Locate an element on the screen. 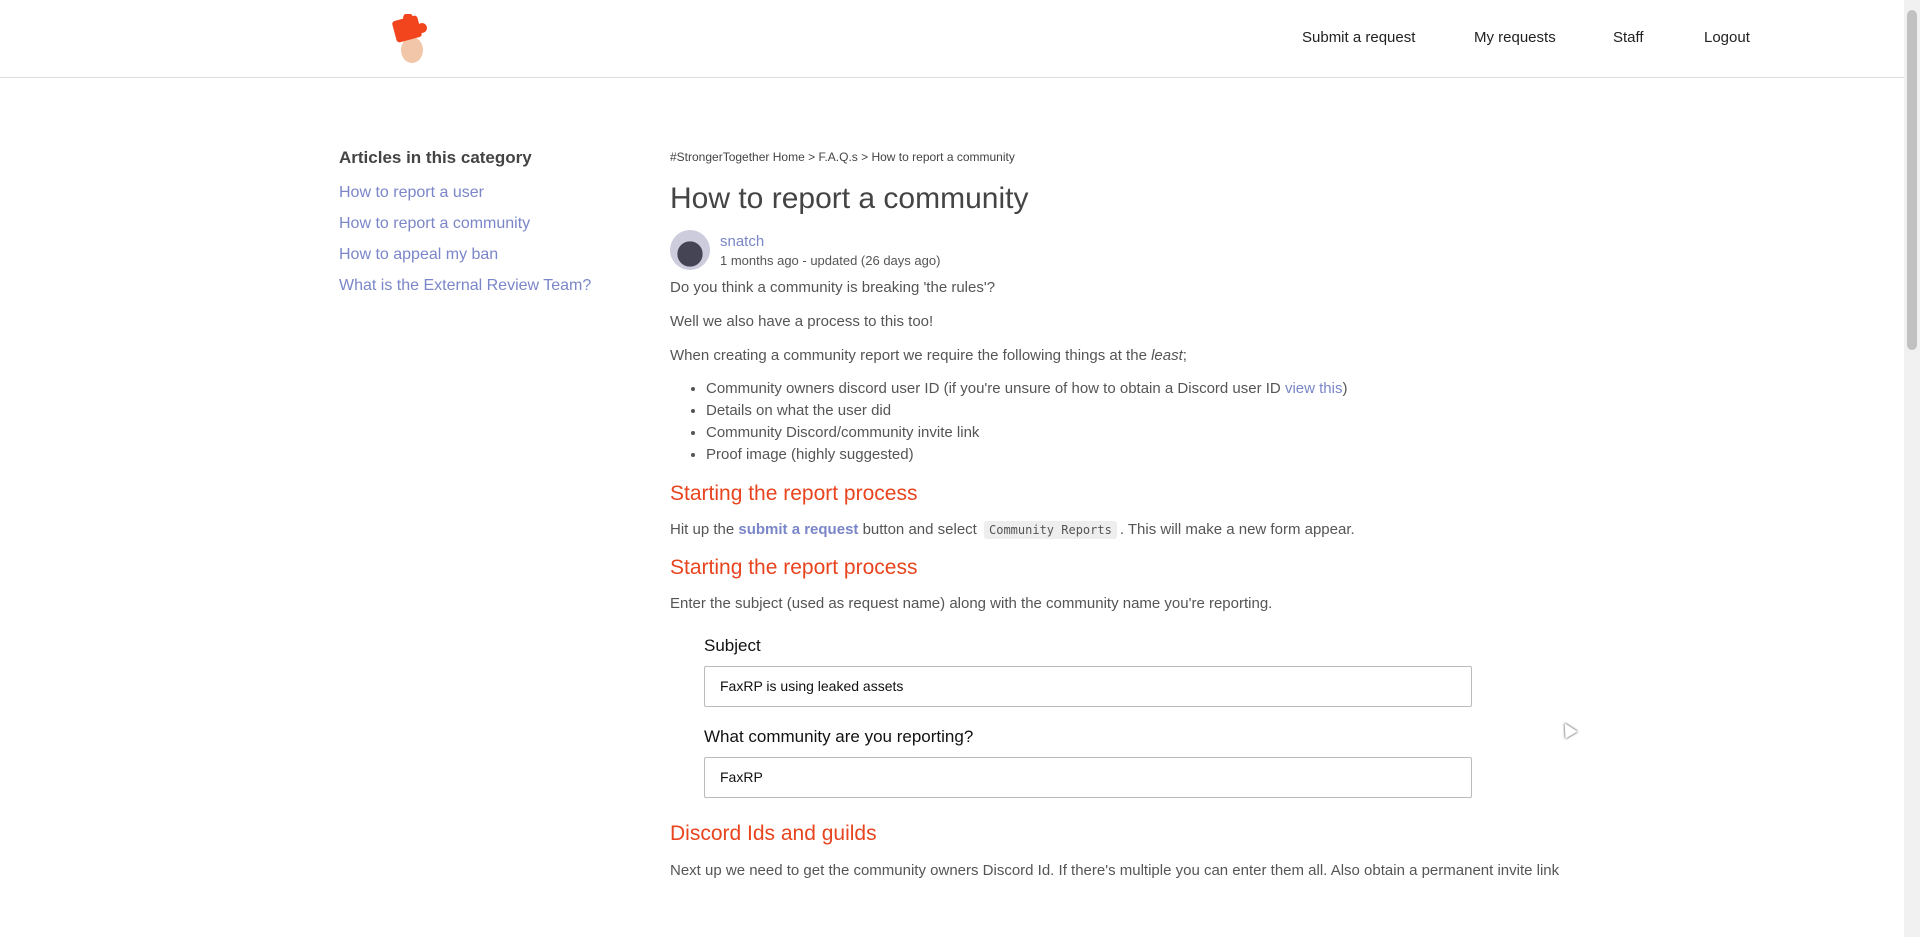 Image resolution: width=1920 pixels, height=937 pixels. sidebar-item-appeal-ban: How to appeal my ban is located at coordinates (419, 254).